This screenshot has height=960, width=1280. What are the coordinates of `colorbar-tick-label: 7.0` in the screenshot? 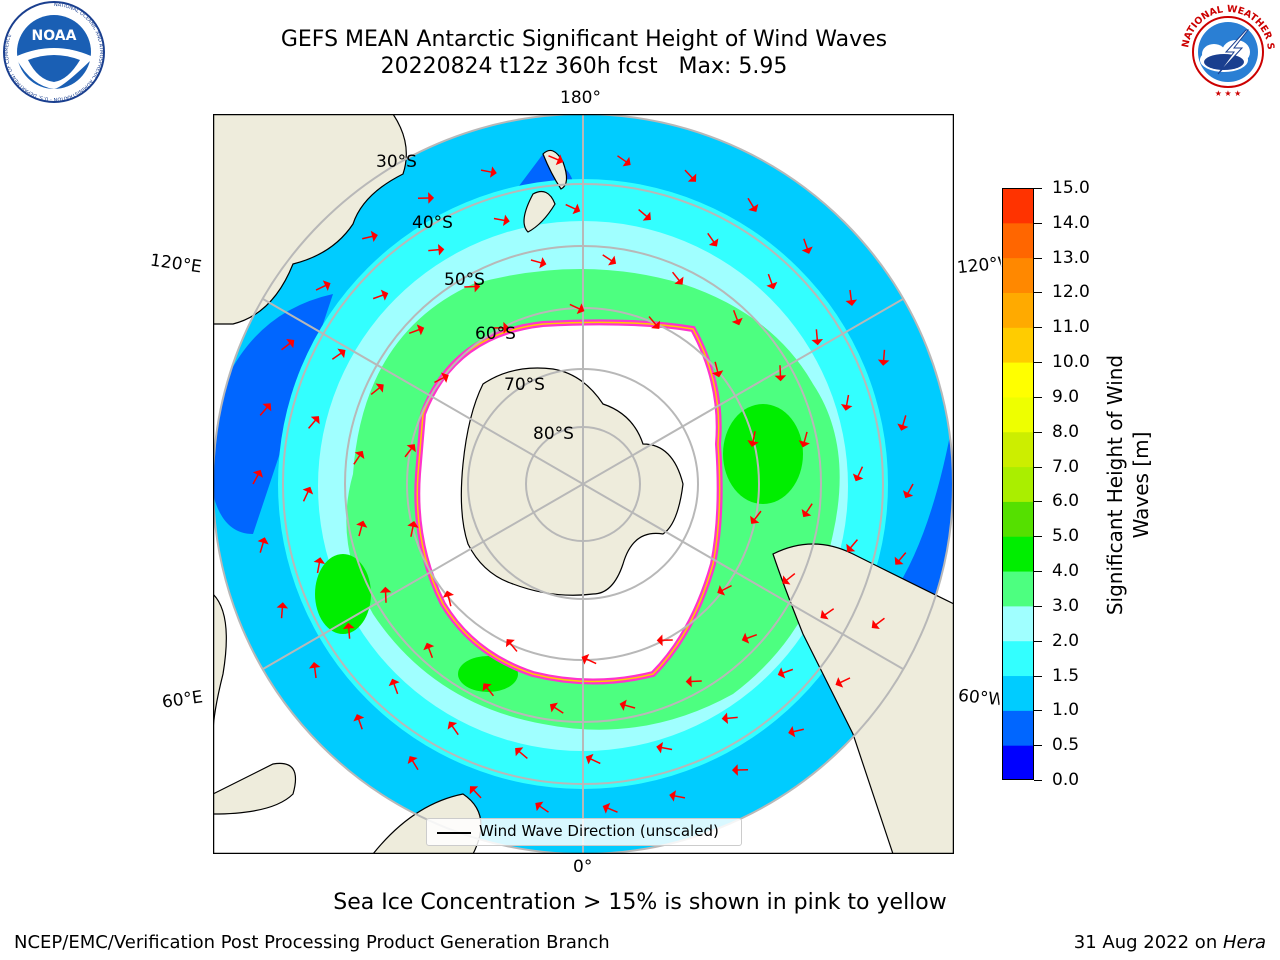 It's located at (1066, 466).